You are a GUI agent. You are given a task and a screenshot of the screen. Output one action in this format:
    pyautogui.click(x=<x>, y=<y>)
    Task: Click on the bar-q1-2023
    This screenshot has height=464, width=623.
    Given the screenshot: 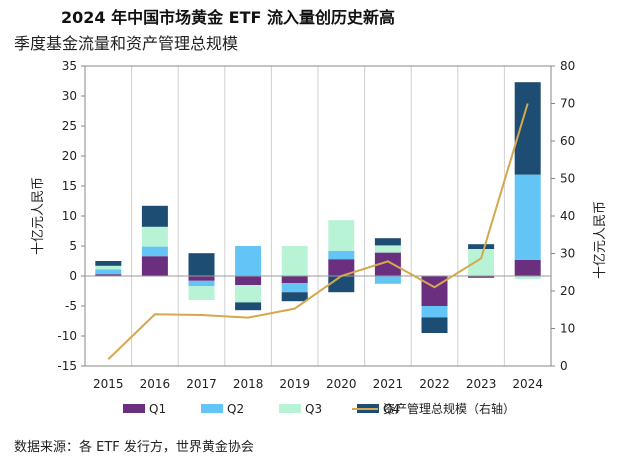 What is the action you would take?
    pyautogui.click(x=481, y=277)
    